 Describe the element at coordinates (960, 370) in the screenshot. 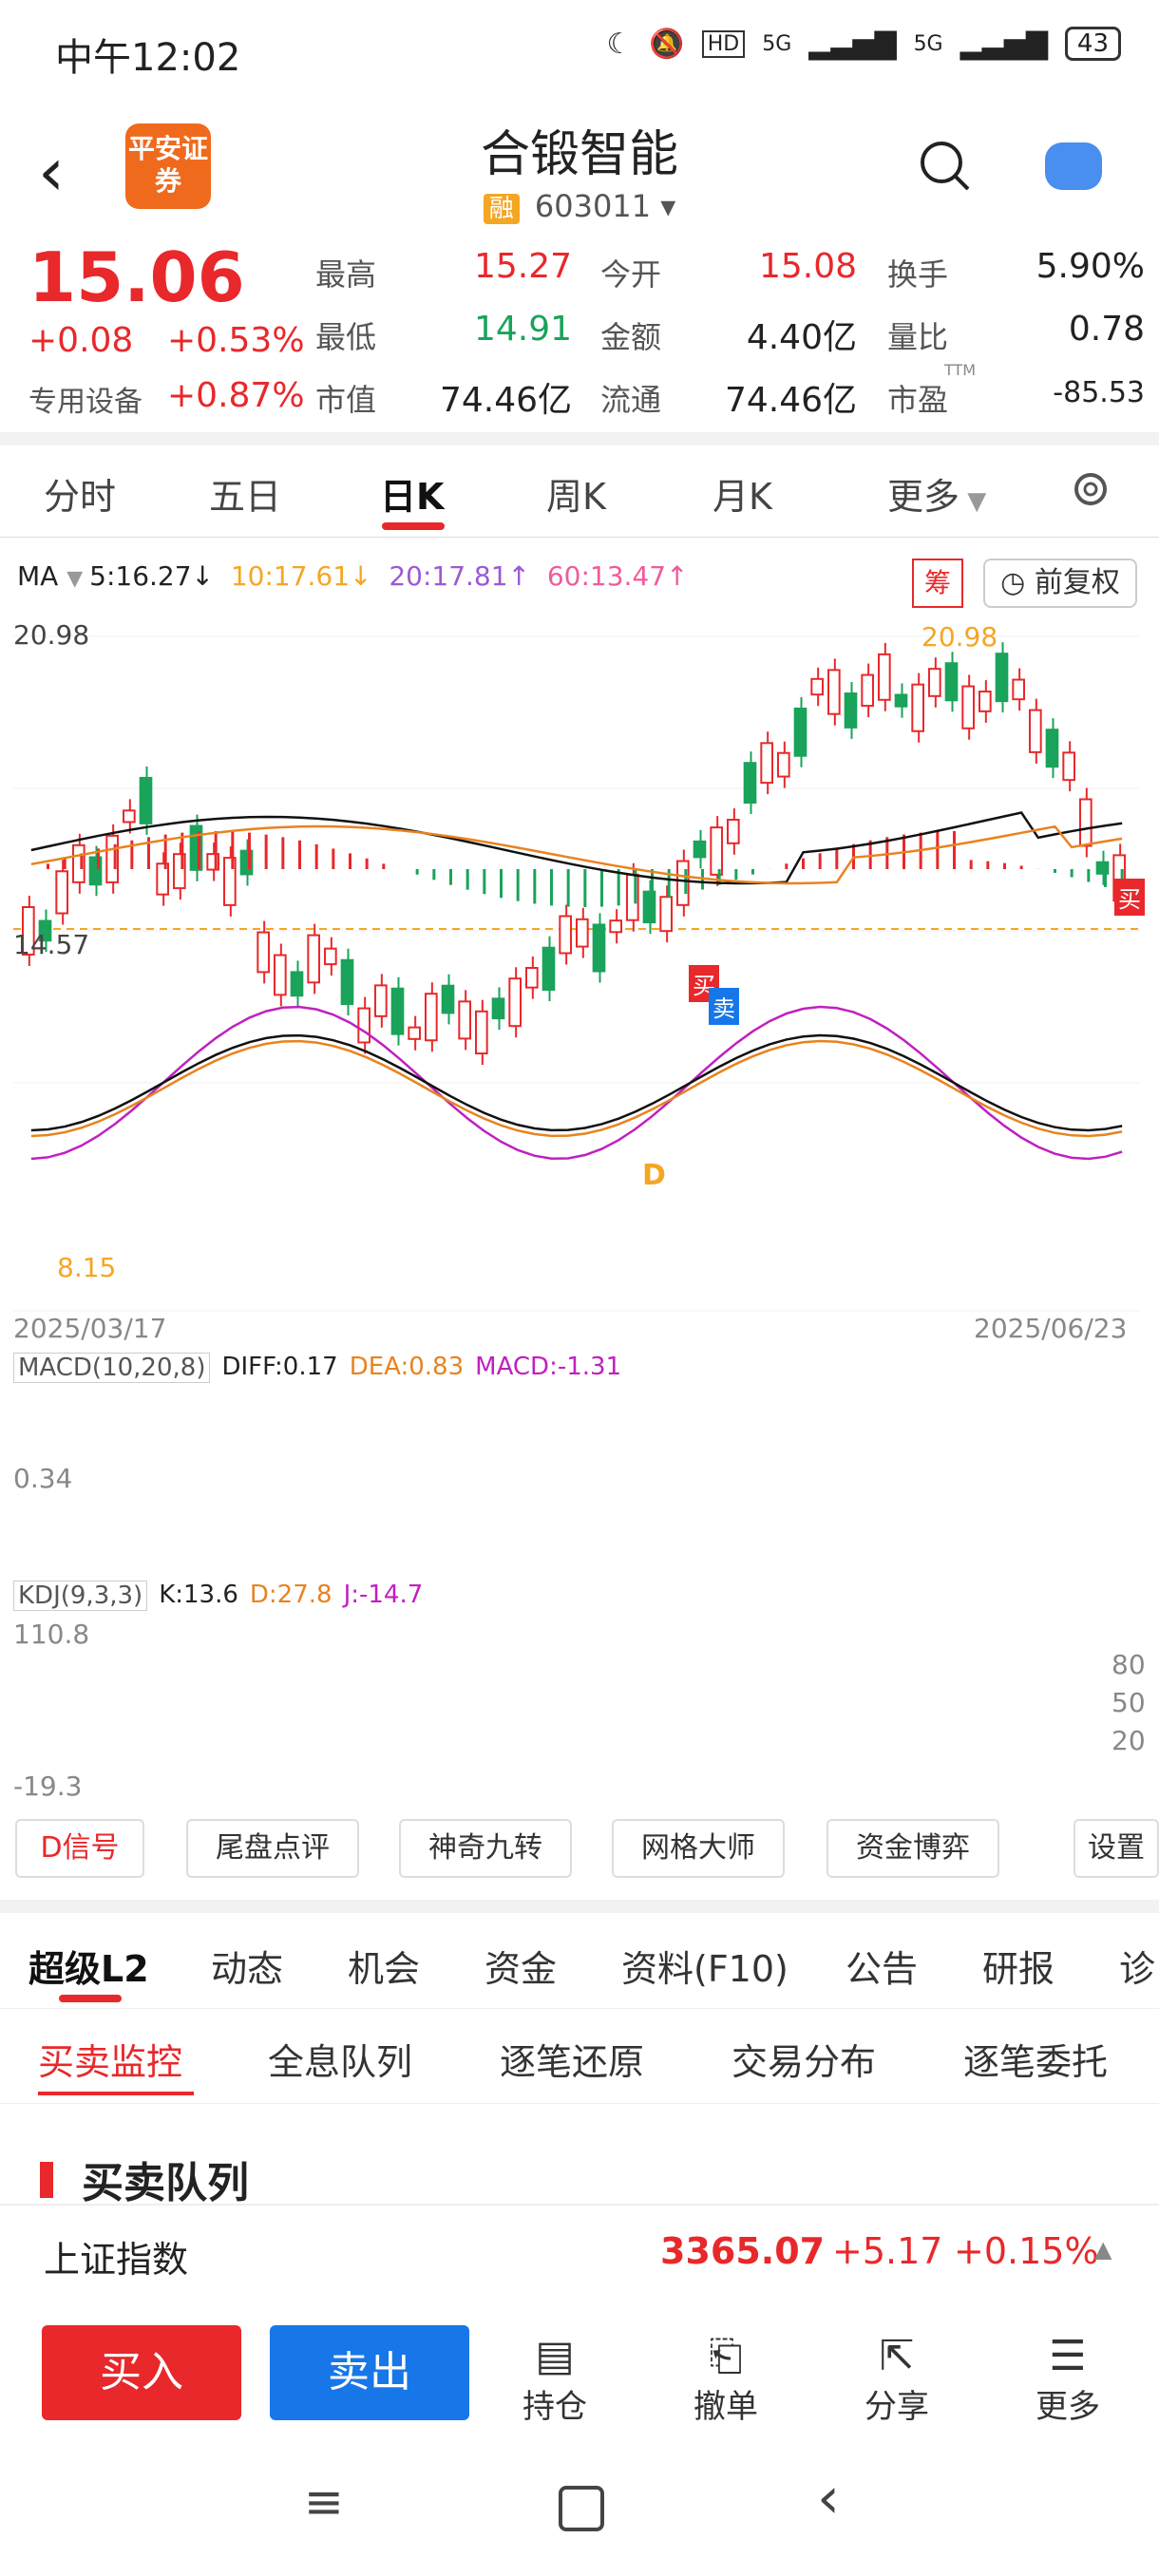

I see `pe-ttm-sup: TTM` at that location.